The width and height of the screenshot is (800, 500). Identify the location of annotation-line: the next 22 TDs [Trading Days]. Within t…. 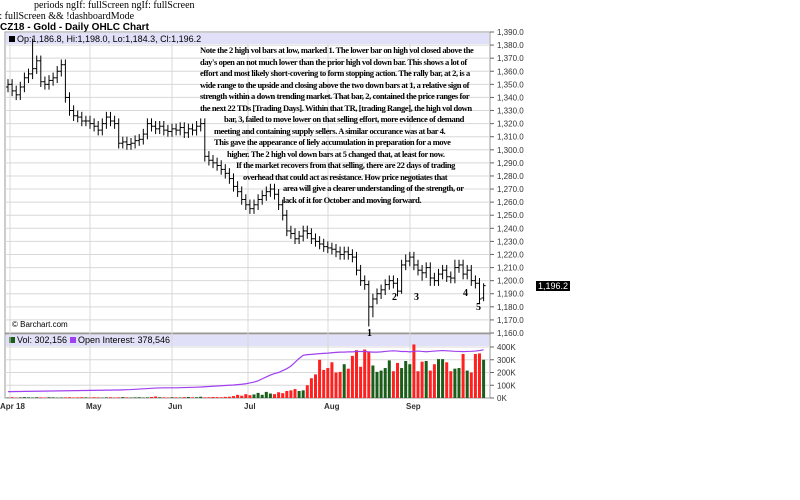
(336, 107).